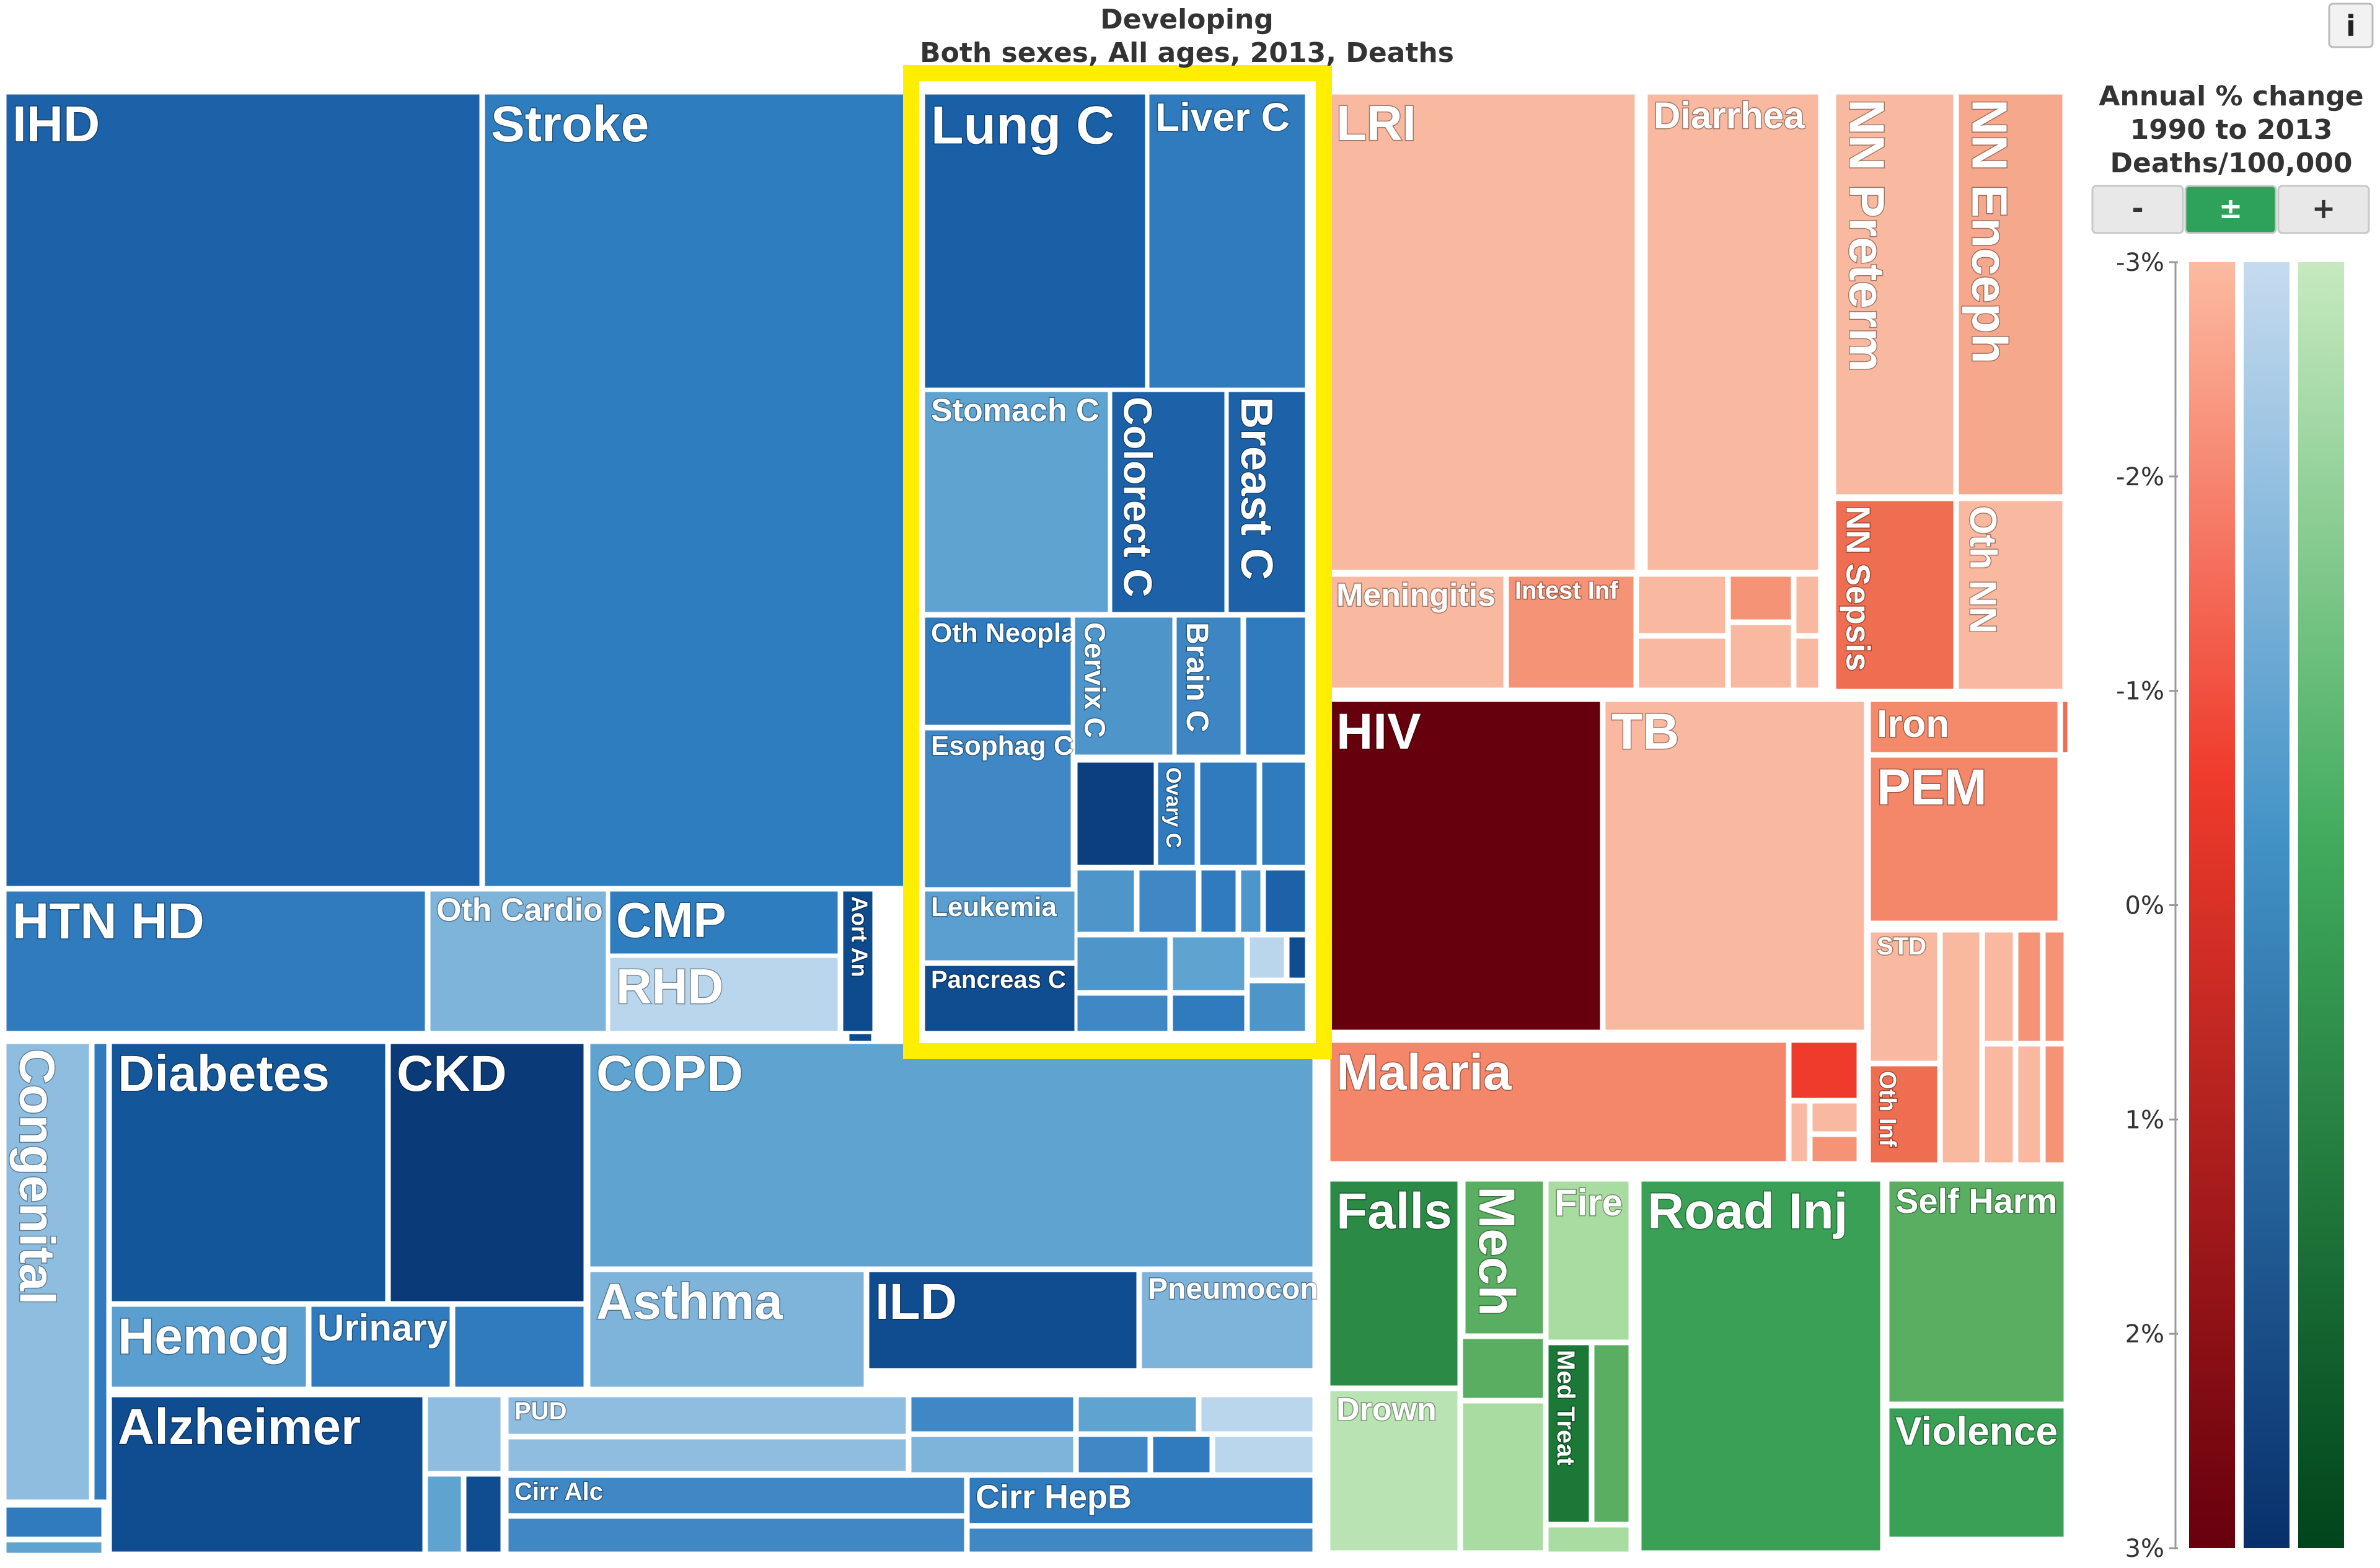  What do you see at coordinates (707, 1415) in the screenshot?
I see `cell-pud: PUD` at bounding box center [707, 1415].